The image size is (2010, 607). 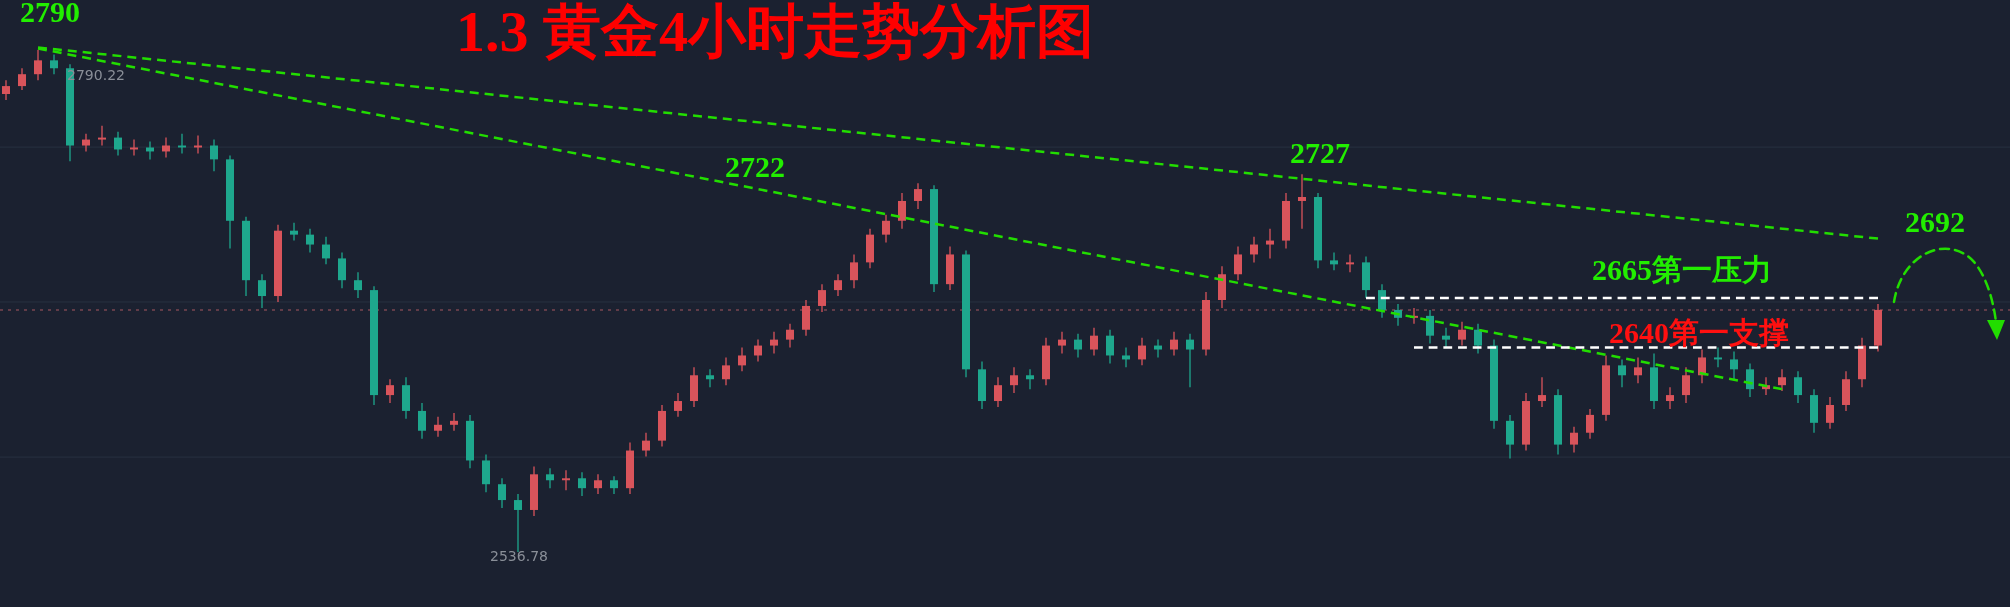 What do you see at coordinates (1682, 269) in the screenshot?
I see `annotation: 2665第一压力` at bounding box center [1682, 269].